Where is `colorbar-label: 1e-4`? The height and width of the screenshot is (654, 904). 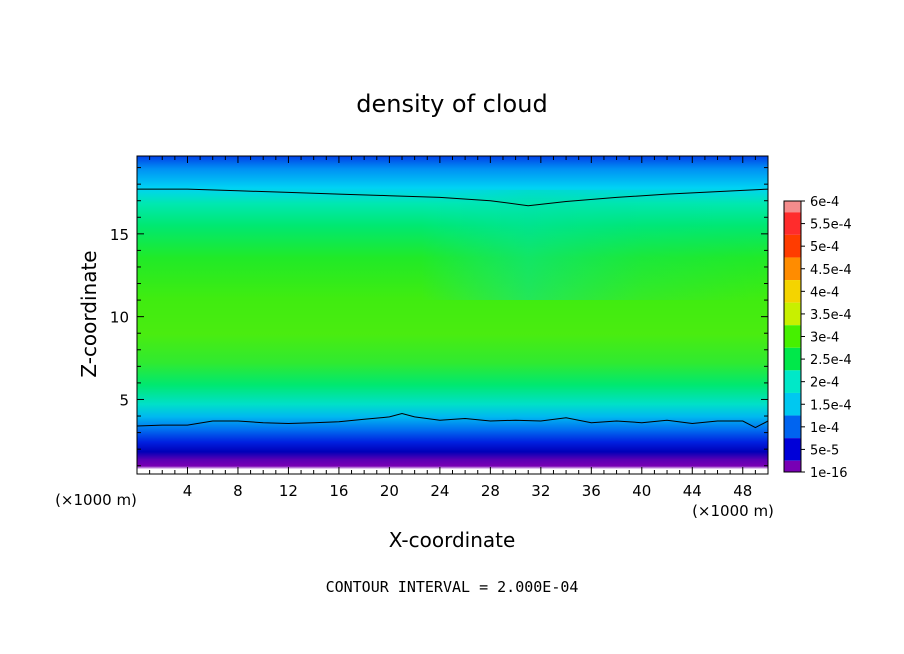 colorbar-label: 1e-4 is located at coordinates (824, 428).